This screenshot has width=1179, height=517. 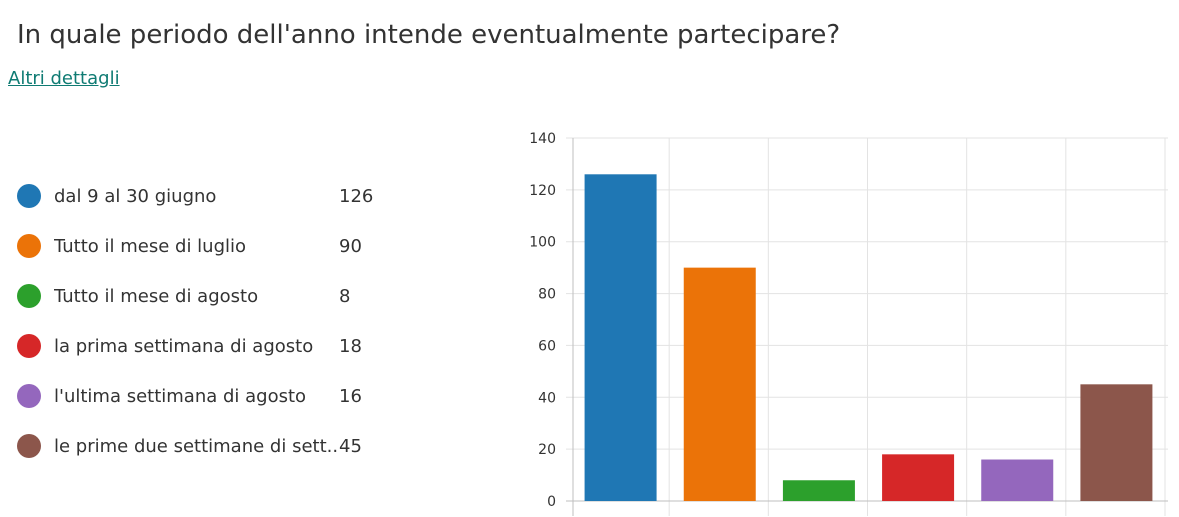 What do you see at coordinates (345, 296) in the screenshot?
I see `legend-count: 8` at bounding box center [345, 296].